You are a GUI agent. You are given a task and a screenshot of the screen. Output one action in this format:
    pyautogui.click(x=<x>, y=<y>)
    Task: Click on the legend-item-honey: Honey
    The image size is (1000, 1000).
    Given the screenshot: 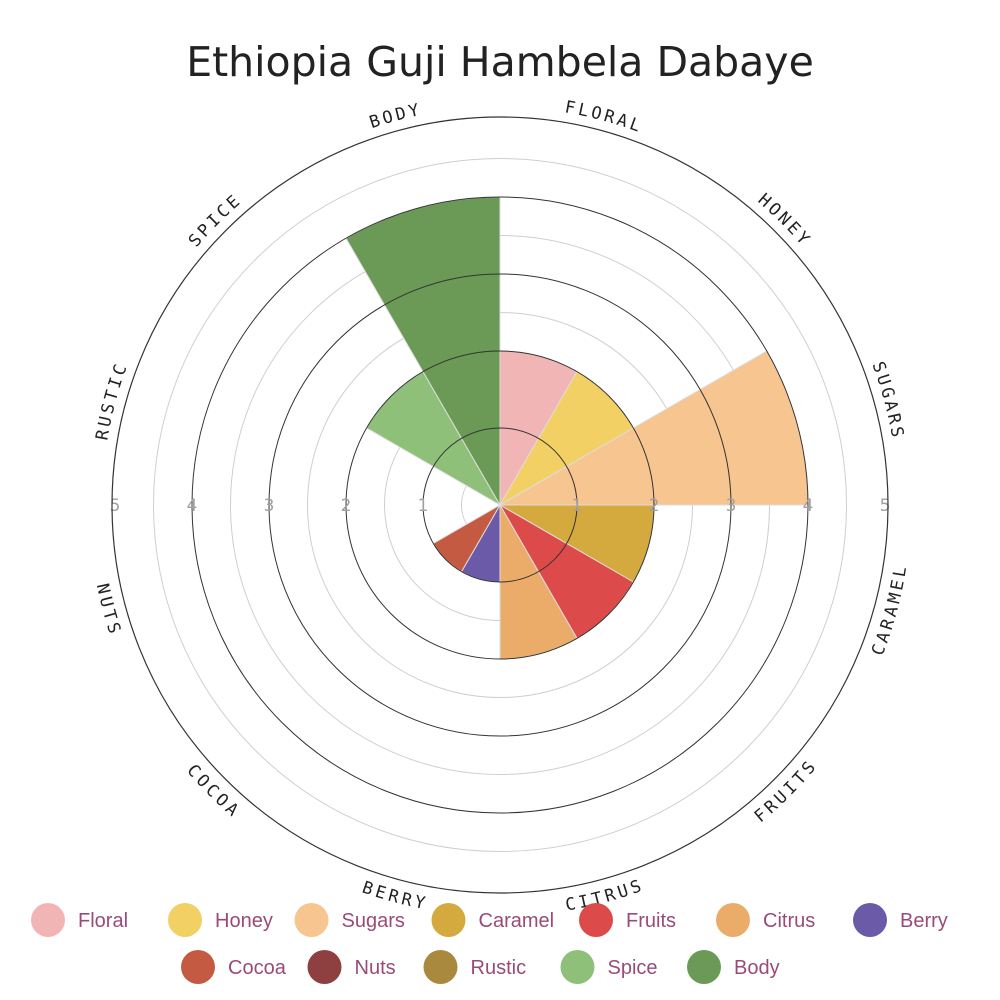 What is the action you would take?
    pyautogui.click(x=220, y=920)
    